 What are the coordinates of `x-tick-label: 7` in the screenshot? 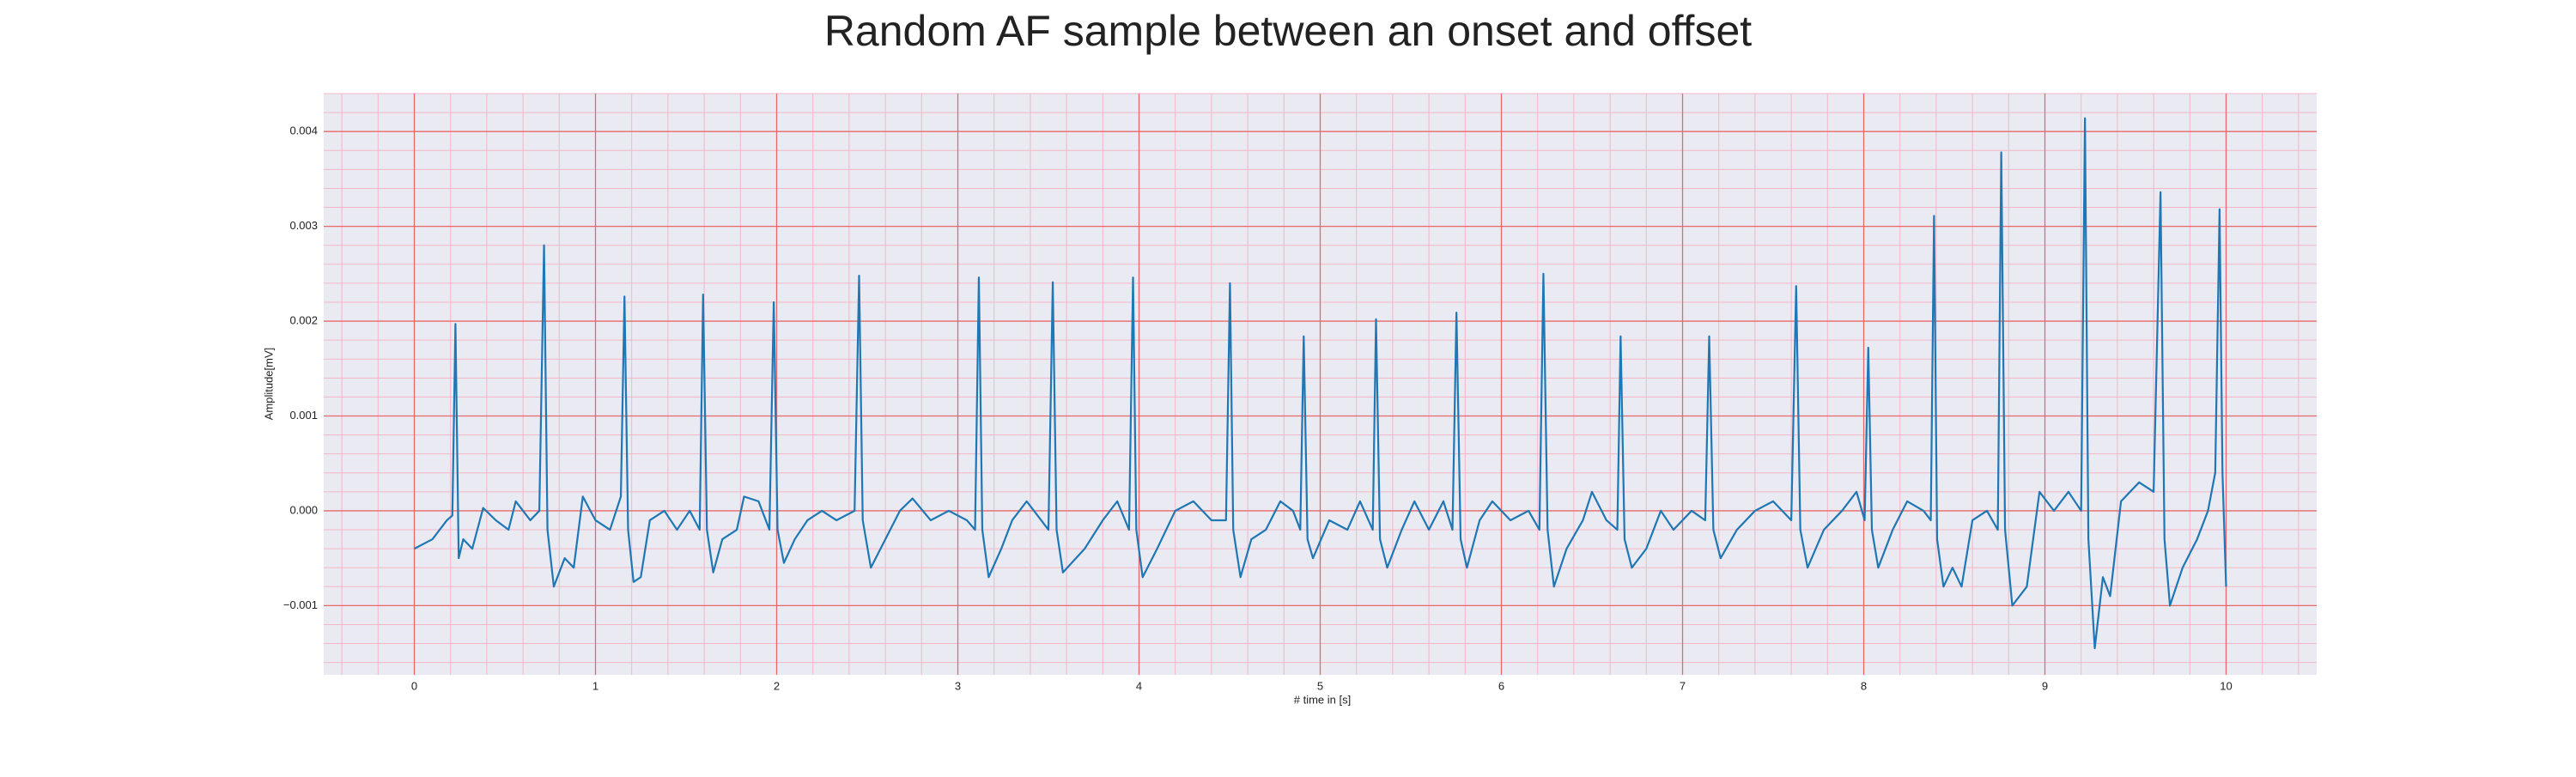 It's located at (1683, 685).